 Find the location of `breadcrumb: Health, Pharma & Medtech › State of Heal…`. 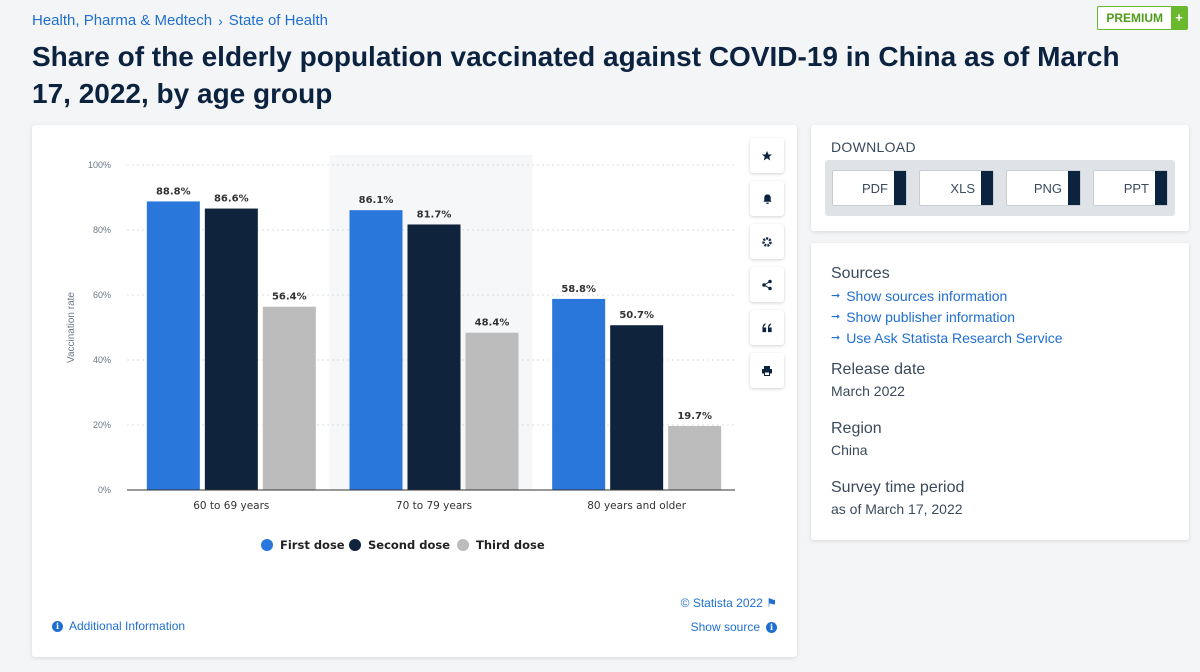

breadcrumb: Health, Pharma & Medtech › State of Heal… is located at coordinates (180, 20).